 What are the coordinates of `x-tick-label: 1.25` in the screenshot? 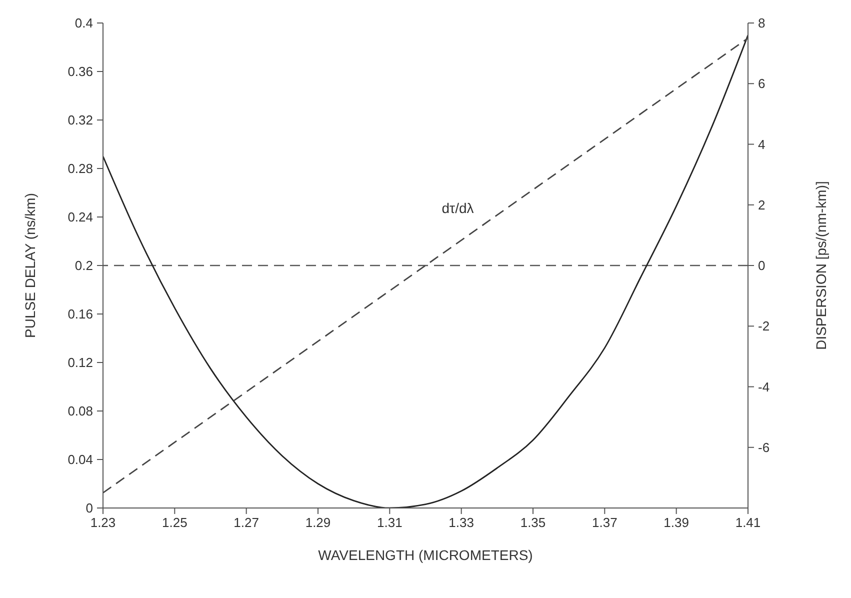 It's located at (175, 522).